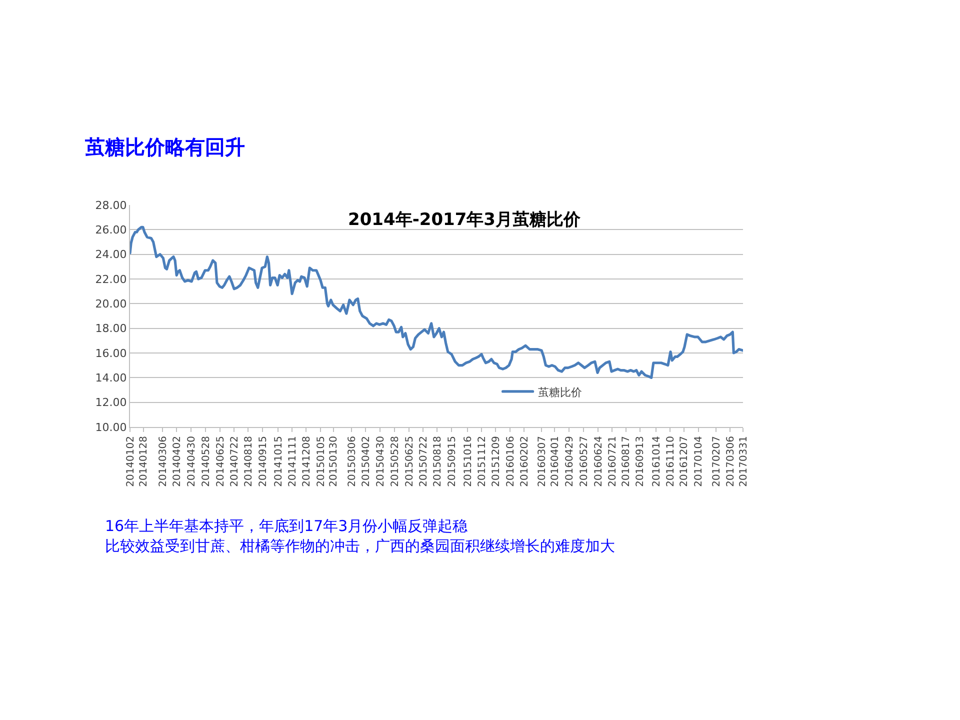  I want to click on x-tick-label: 20160307, so click(542, 461).